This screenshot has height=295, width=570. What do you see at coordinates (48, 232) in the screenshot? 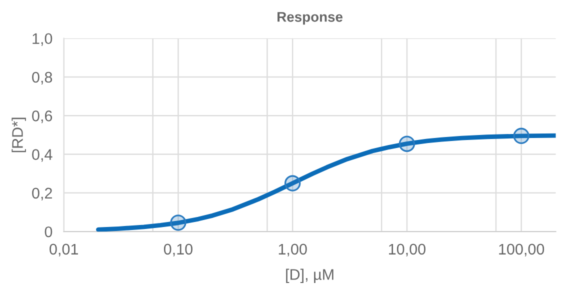
I see `y-tick-label: 0` at bounding box center [48, 232].